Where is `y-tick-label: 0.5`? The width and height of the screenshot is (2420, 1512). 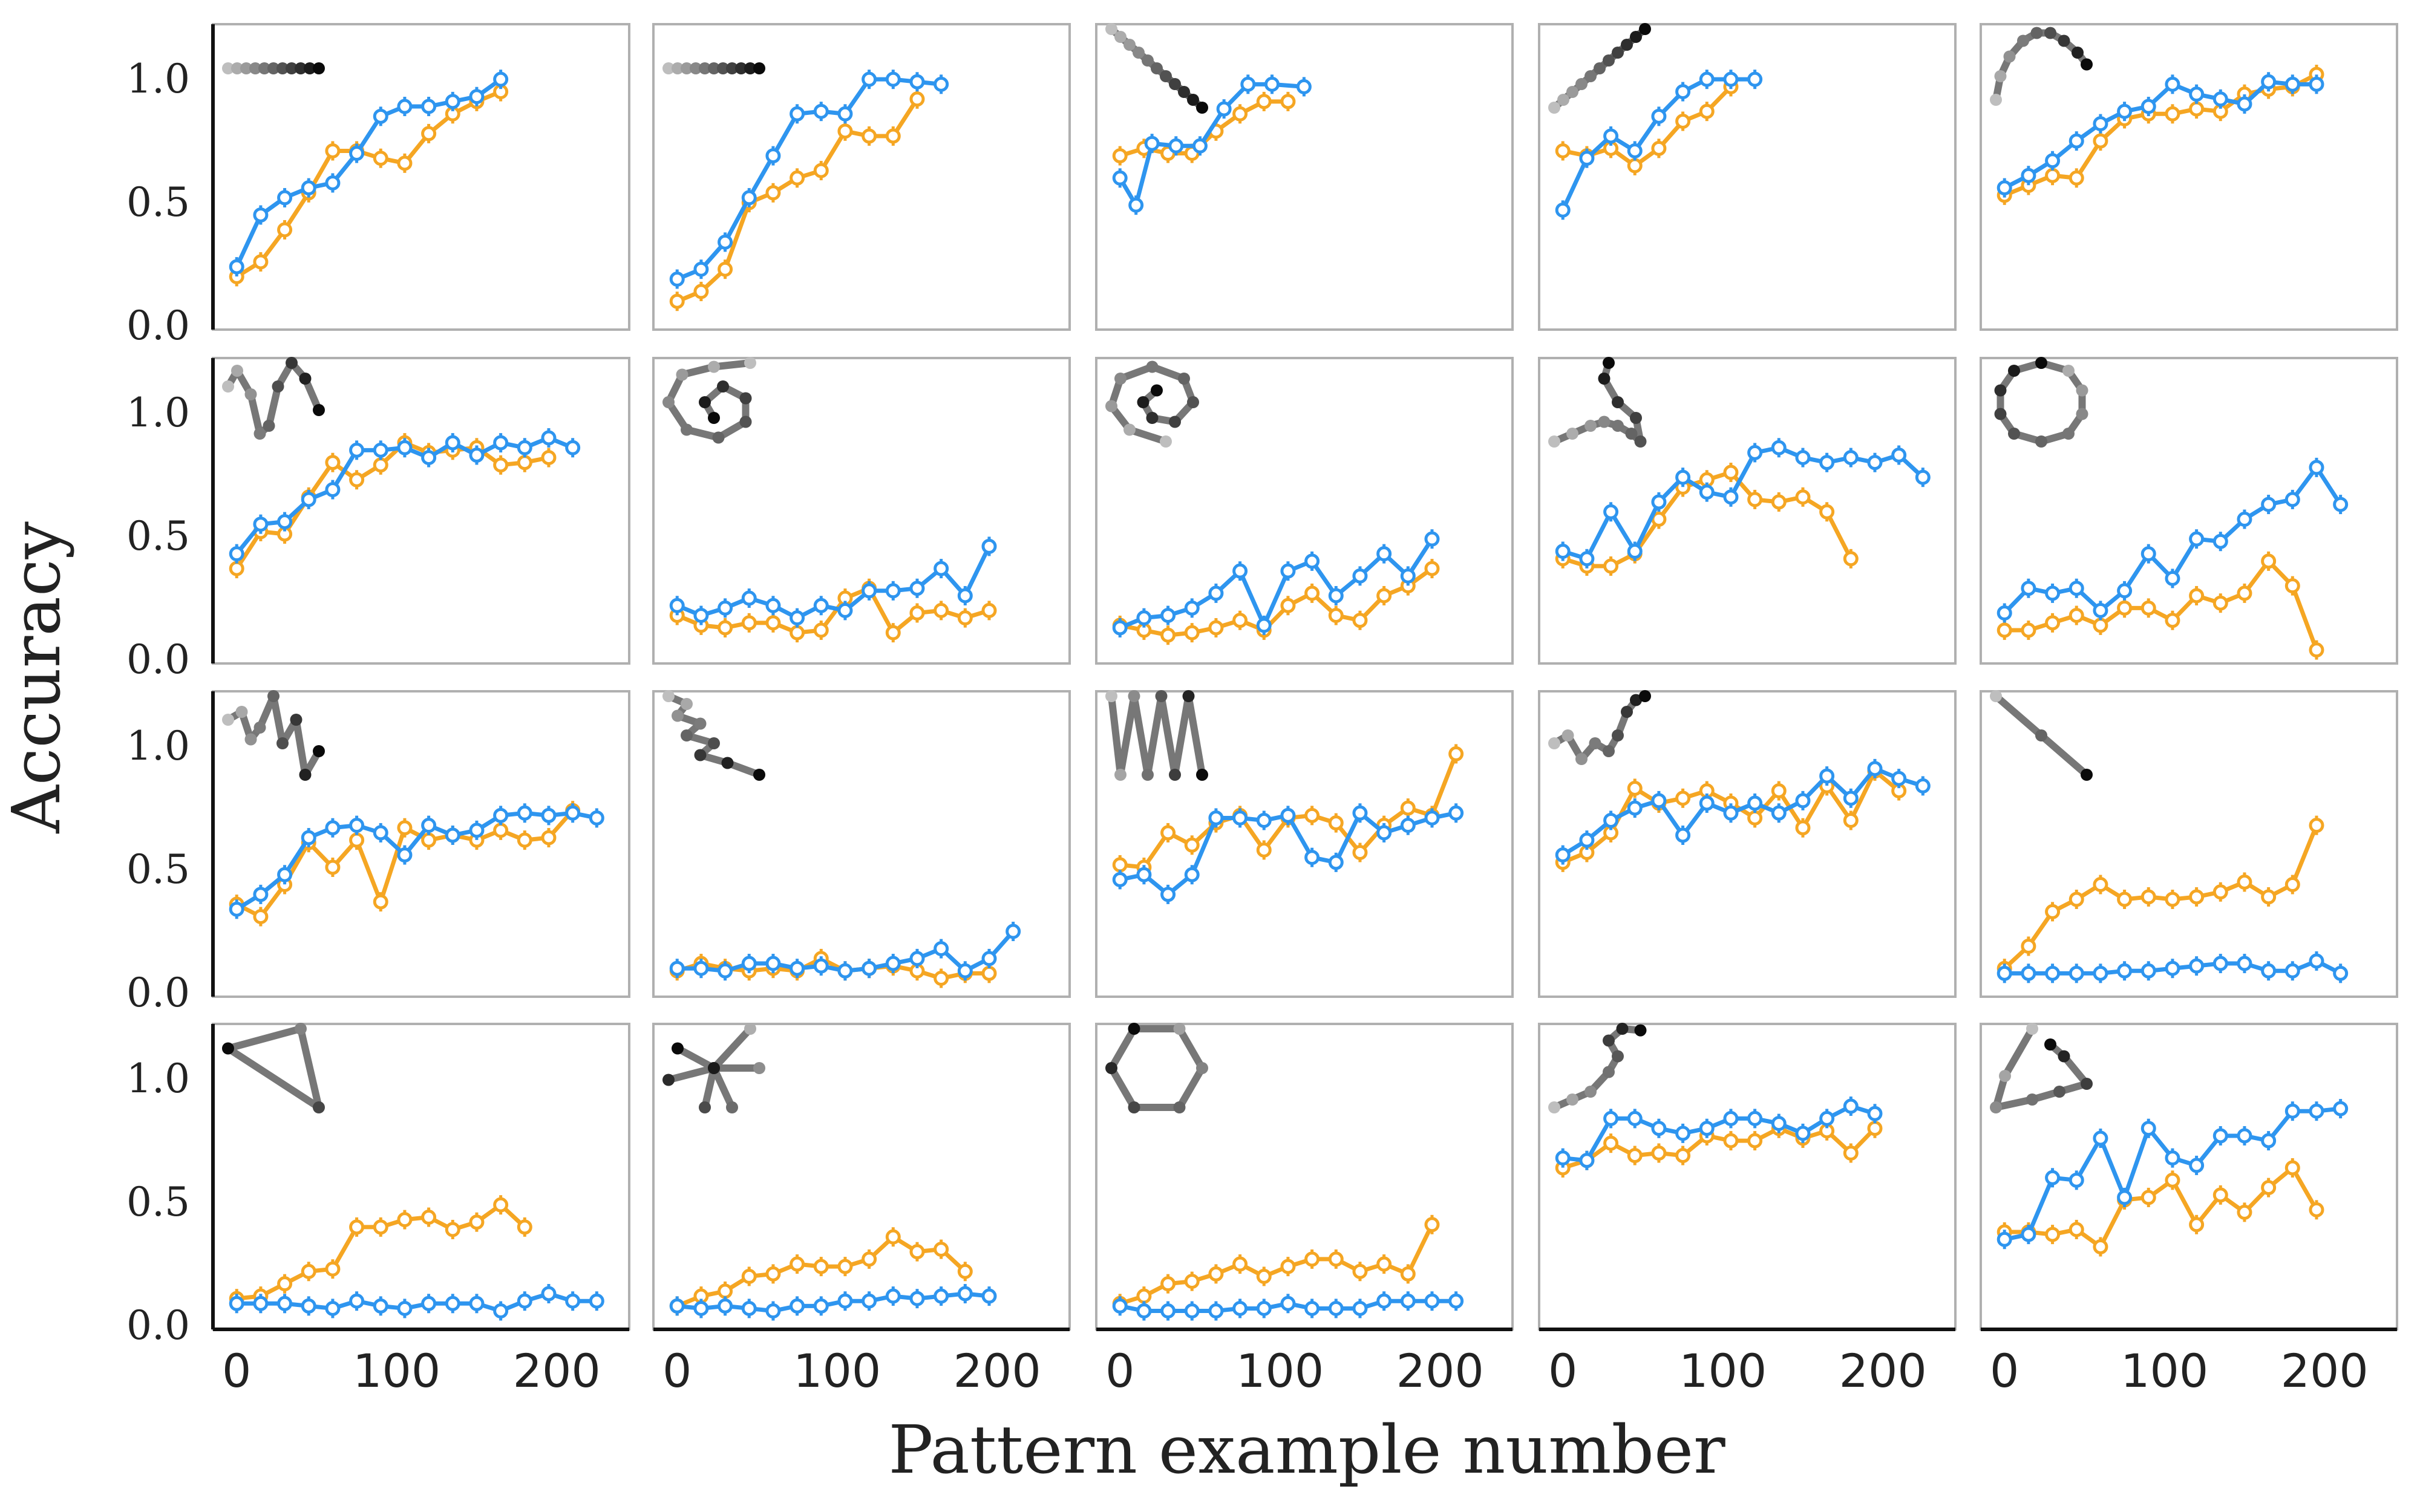 y-tick-label: 0.5 is located at coordinates (158, 536).